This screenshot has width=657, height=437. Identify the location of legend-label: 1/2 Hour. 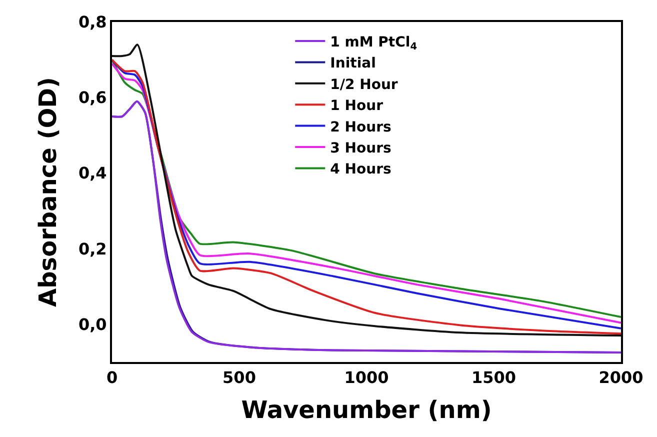
(364, 84).